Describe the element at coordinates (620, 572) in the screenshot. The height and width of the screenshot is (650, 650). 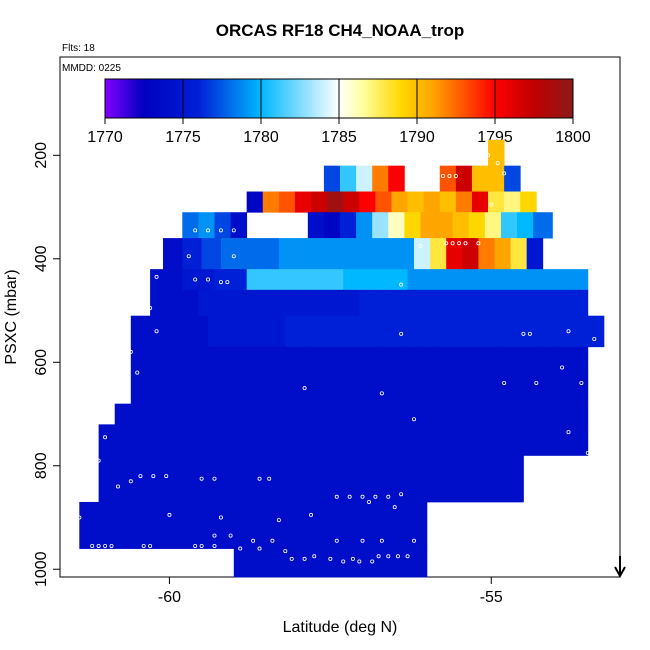
I see `arrow-head` at that location.